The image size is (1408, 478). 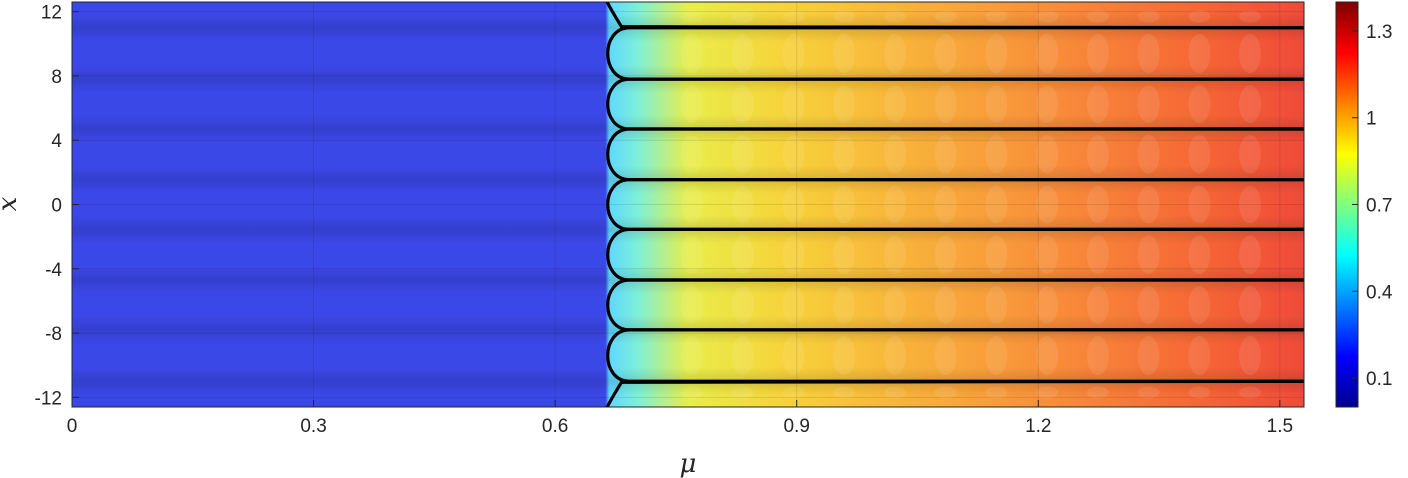 I want to click on contour-line-last, so click(x=954, y=393).